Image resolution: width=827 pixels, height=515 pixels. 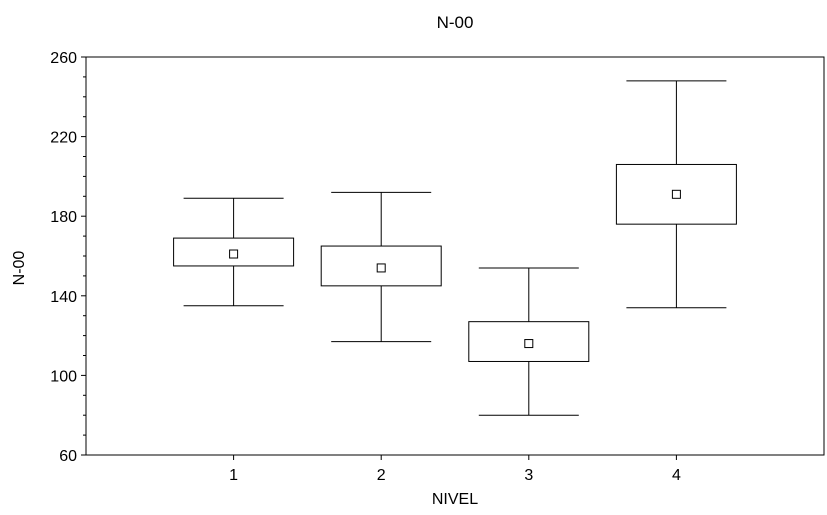 I want to click on y-axis: 60 100 140 180 220 260, so click(x=68, y=257).